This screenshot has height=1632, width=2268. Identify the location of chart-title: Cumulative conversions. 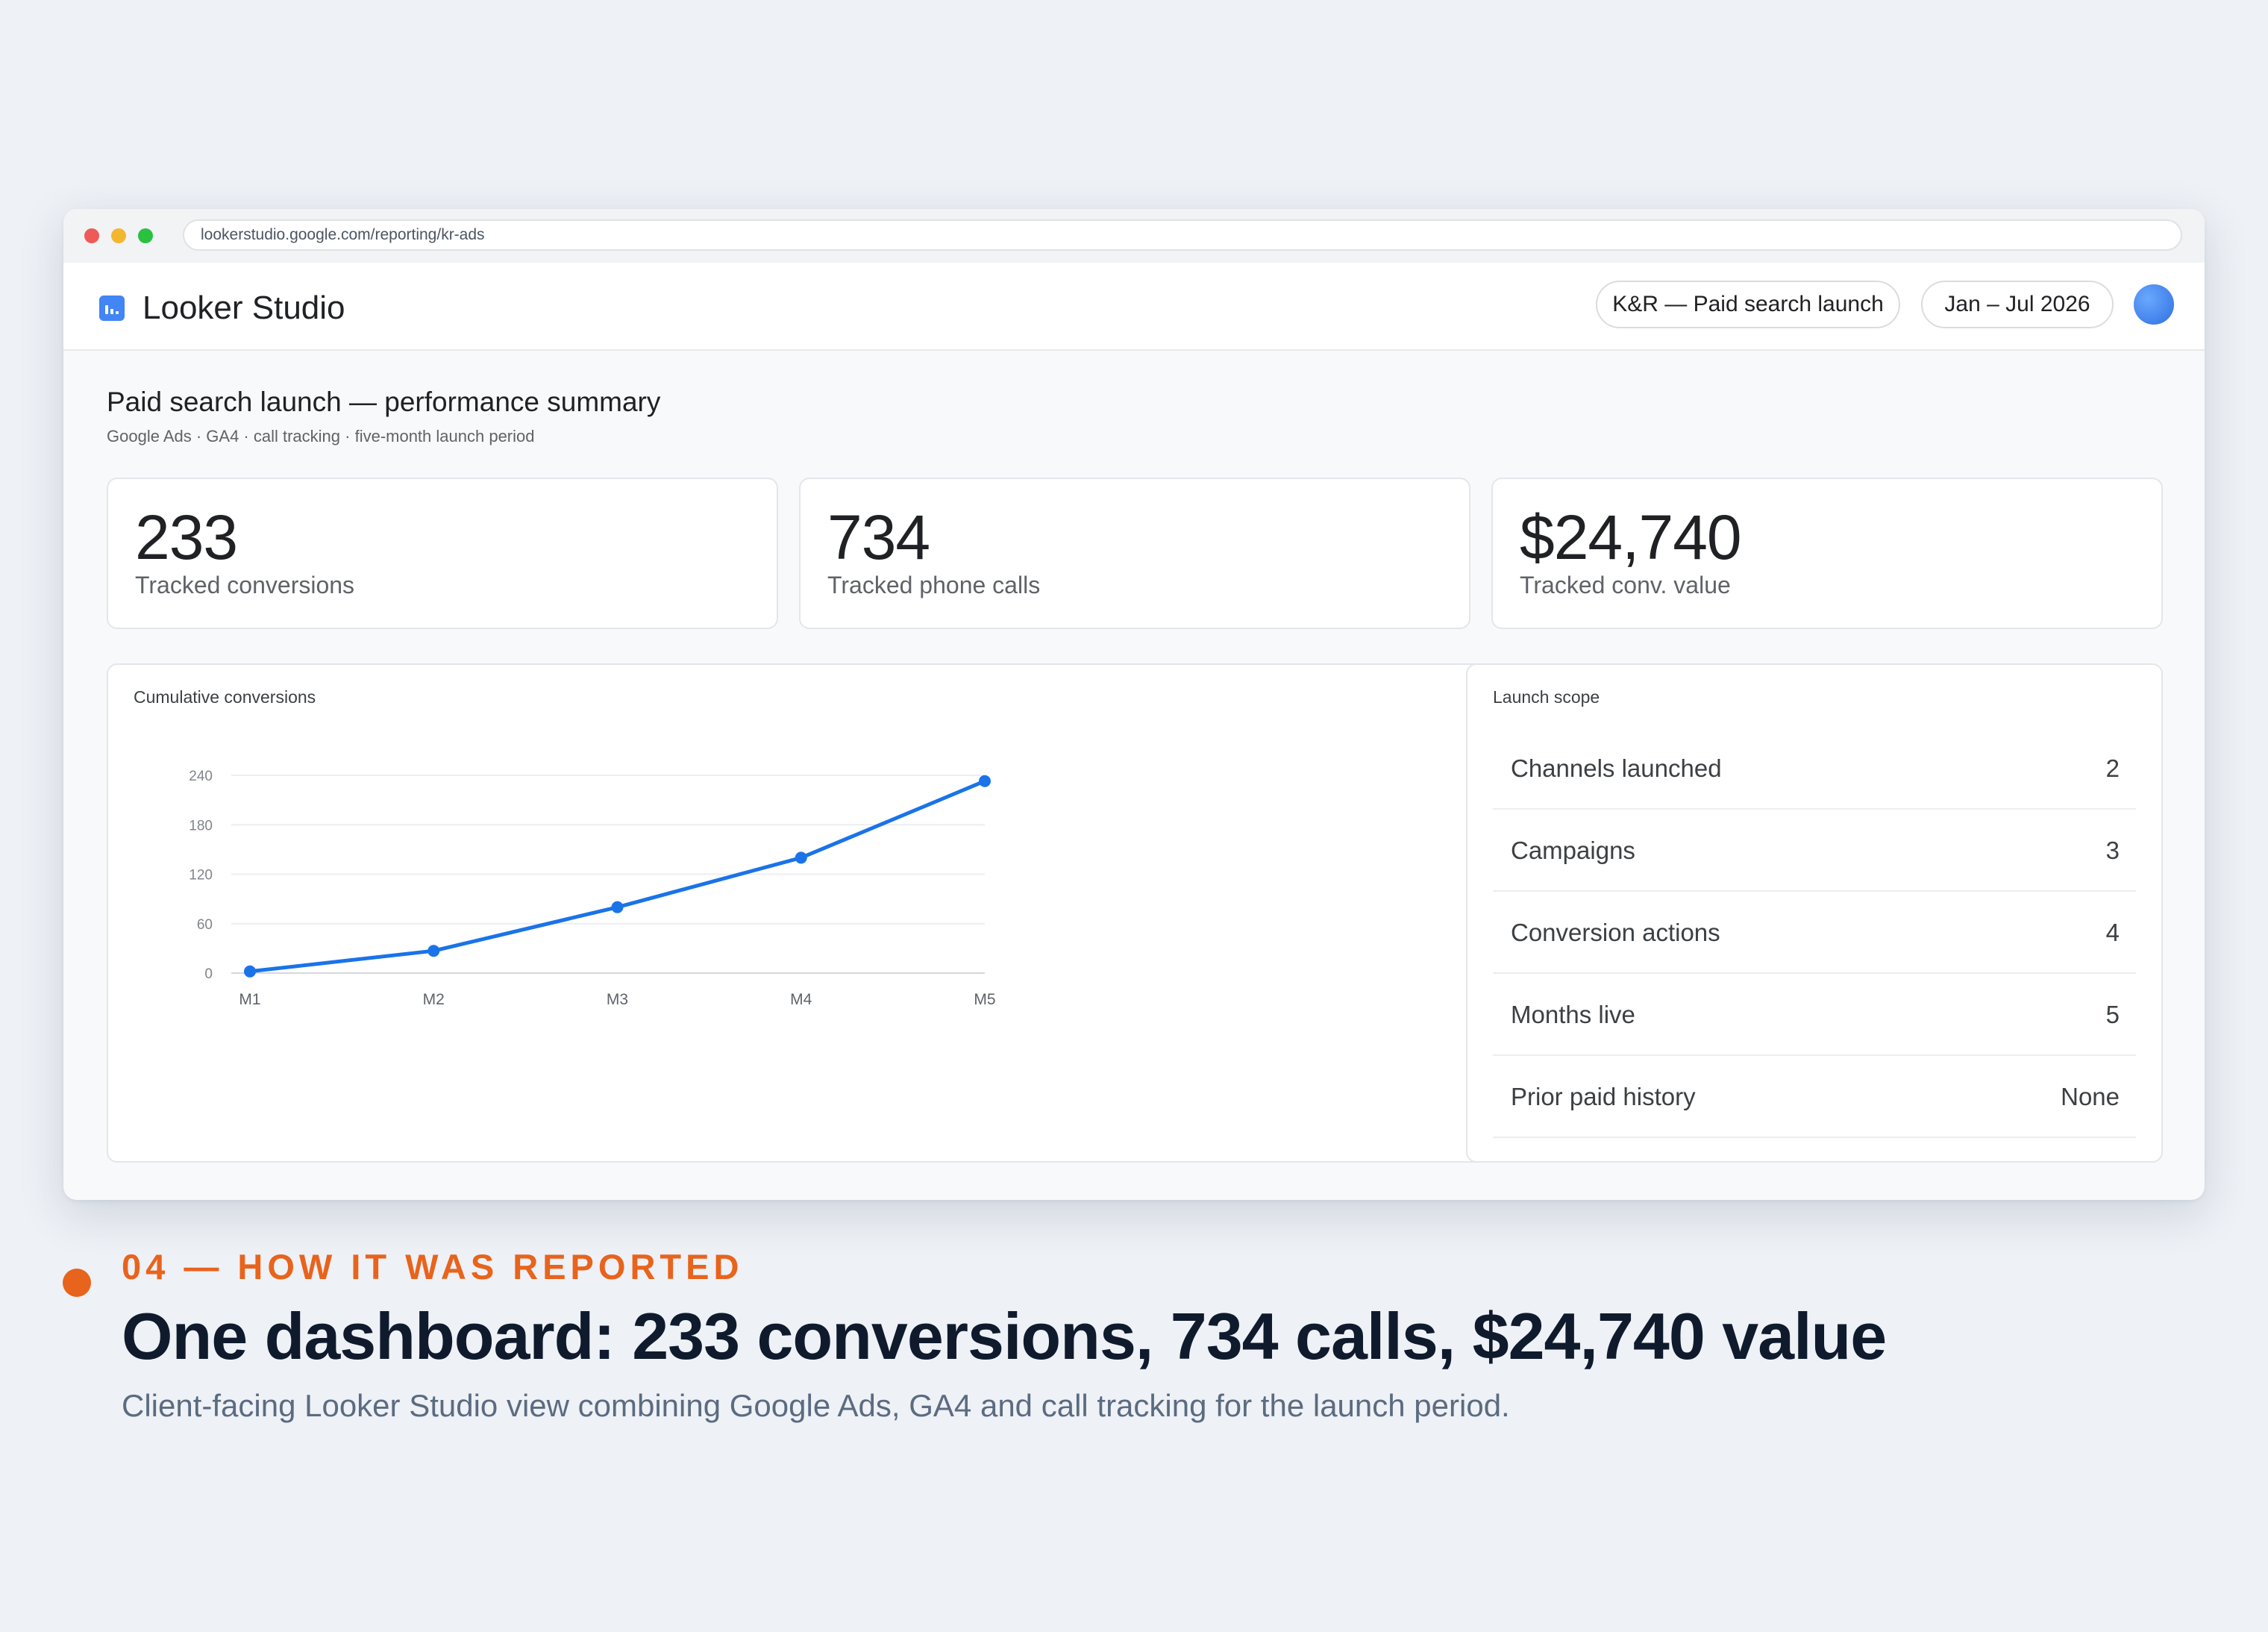
(225, 697).